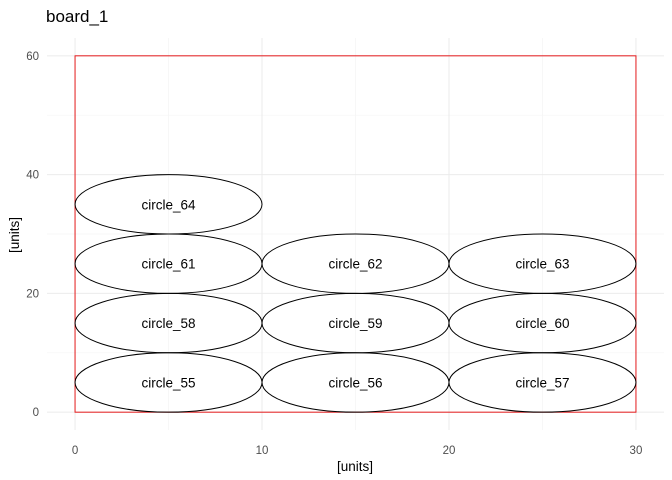  What do you see at coordinates (357, 451) in the screenshot?
I see `x-axis-ticks: 0 10 20 30` at bounding box center [357, 451].